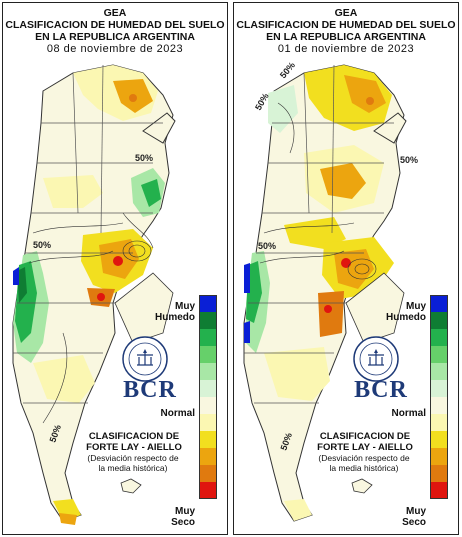 This screenshot has width=462, height=537. What do you see at coordinates (115, 49) in the screenshot?
I see `map-date: 08 de noviembre de 2023` at bounding box center [115, 49].